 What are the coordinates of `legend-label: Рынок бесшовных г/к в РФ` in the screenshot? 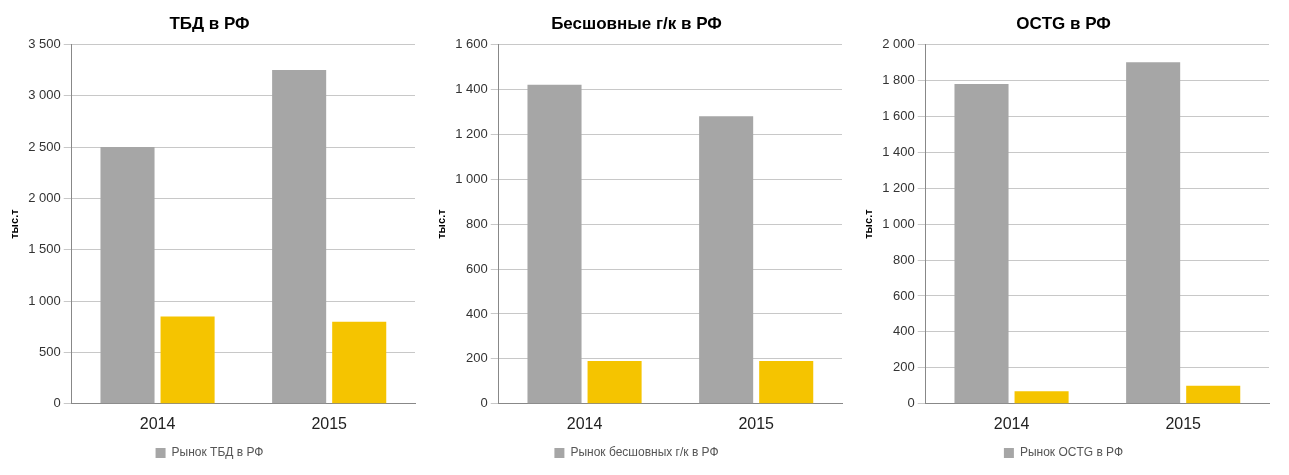 It's located at (644, 452).